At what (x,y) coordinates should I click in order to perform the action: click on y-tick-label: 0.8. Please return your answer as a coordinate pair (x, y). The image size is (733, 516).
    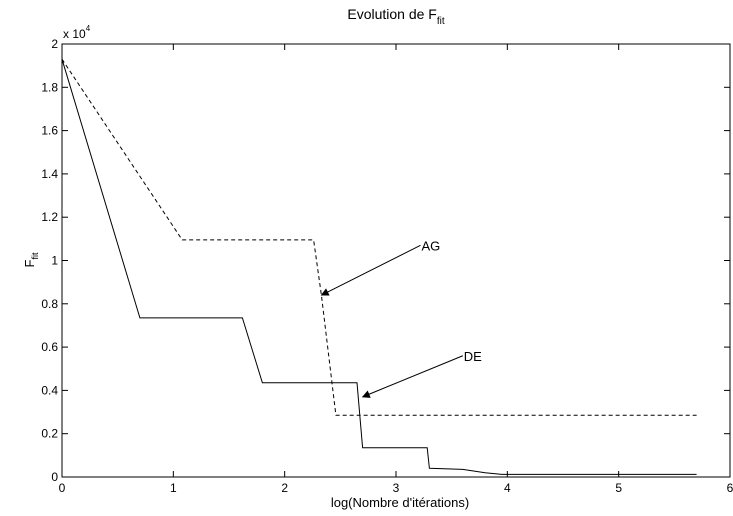
    Looking at the image, I should click on (49, 304).